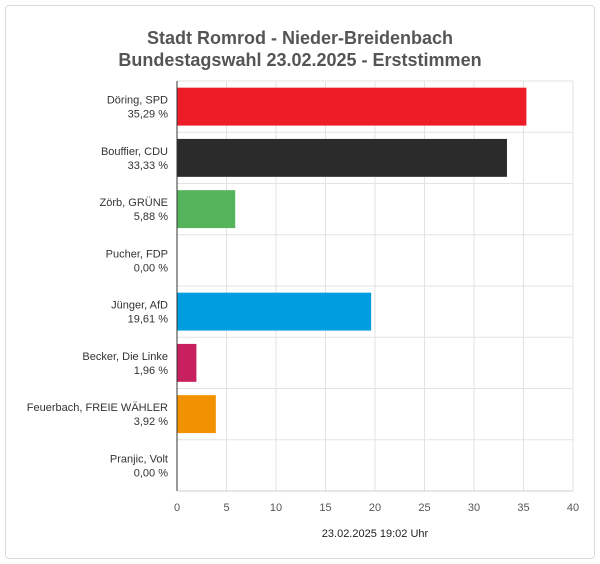 This screenshot has width=600, height=564. Describe the element at coordinates (137, 254) in the screenshot. I see `category-label: Pucher, FDP` at that location.